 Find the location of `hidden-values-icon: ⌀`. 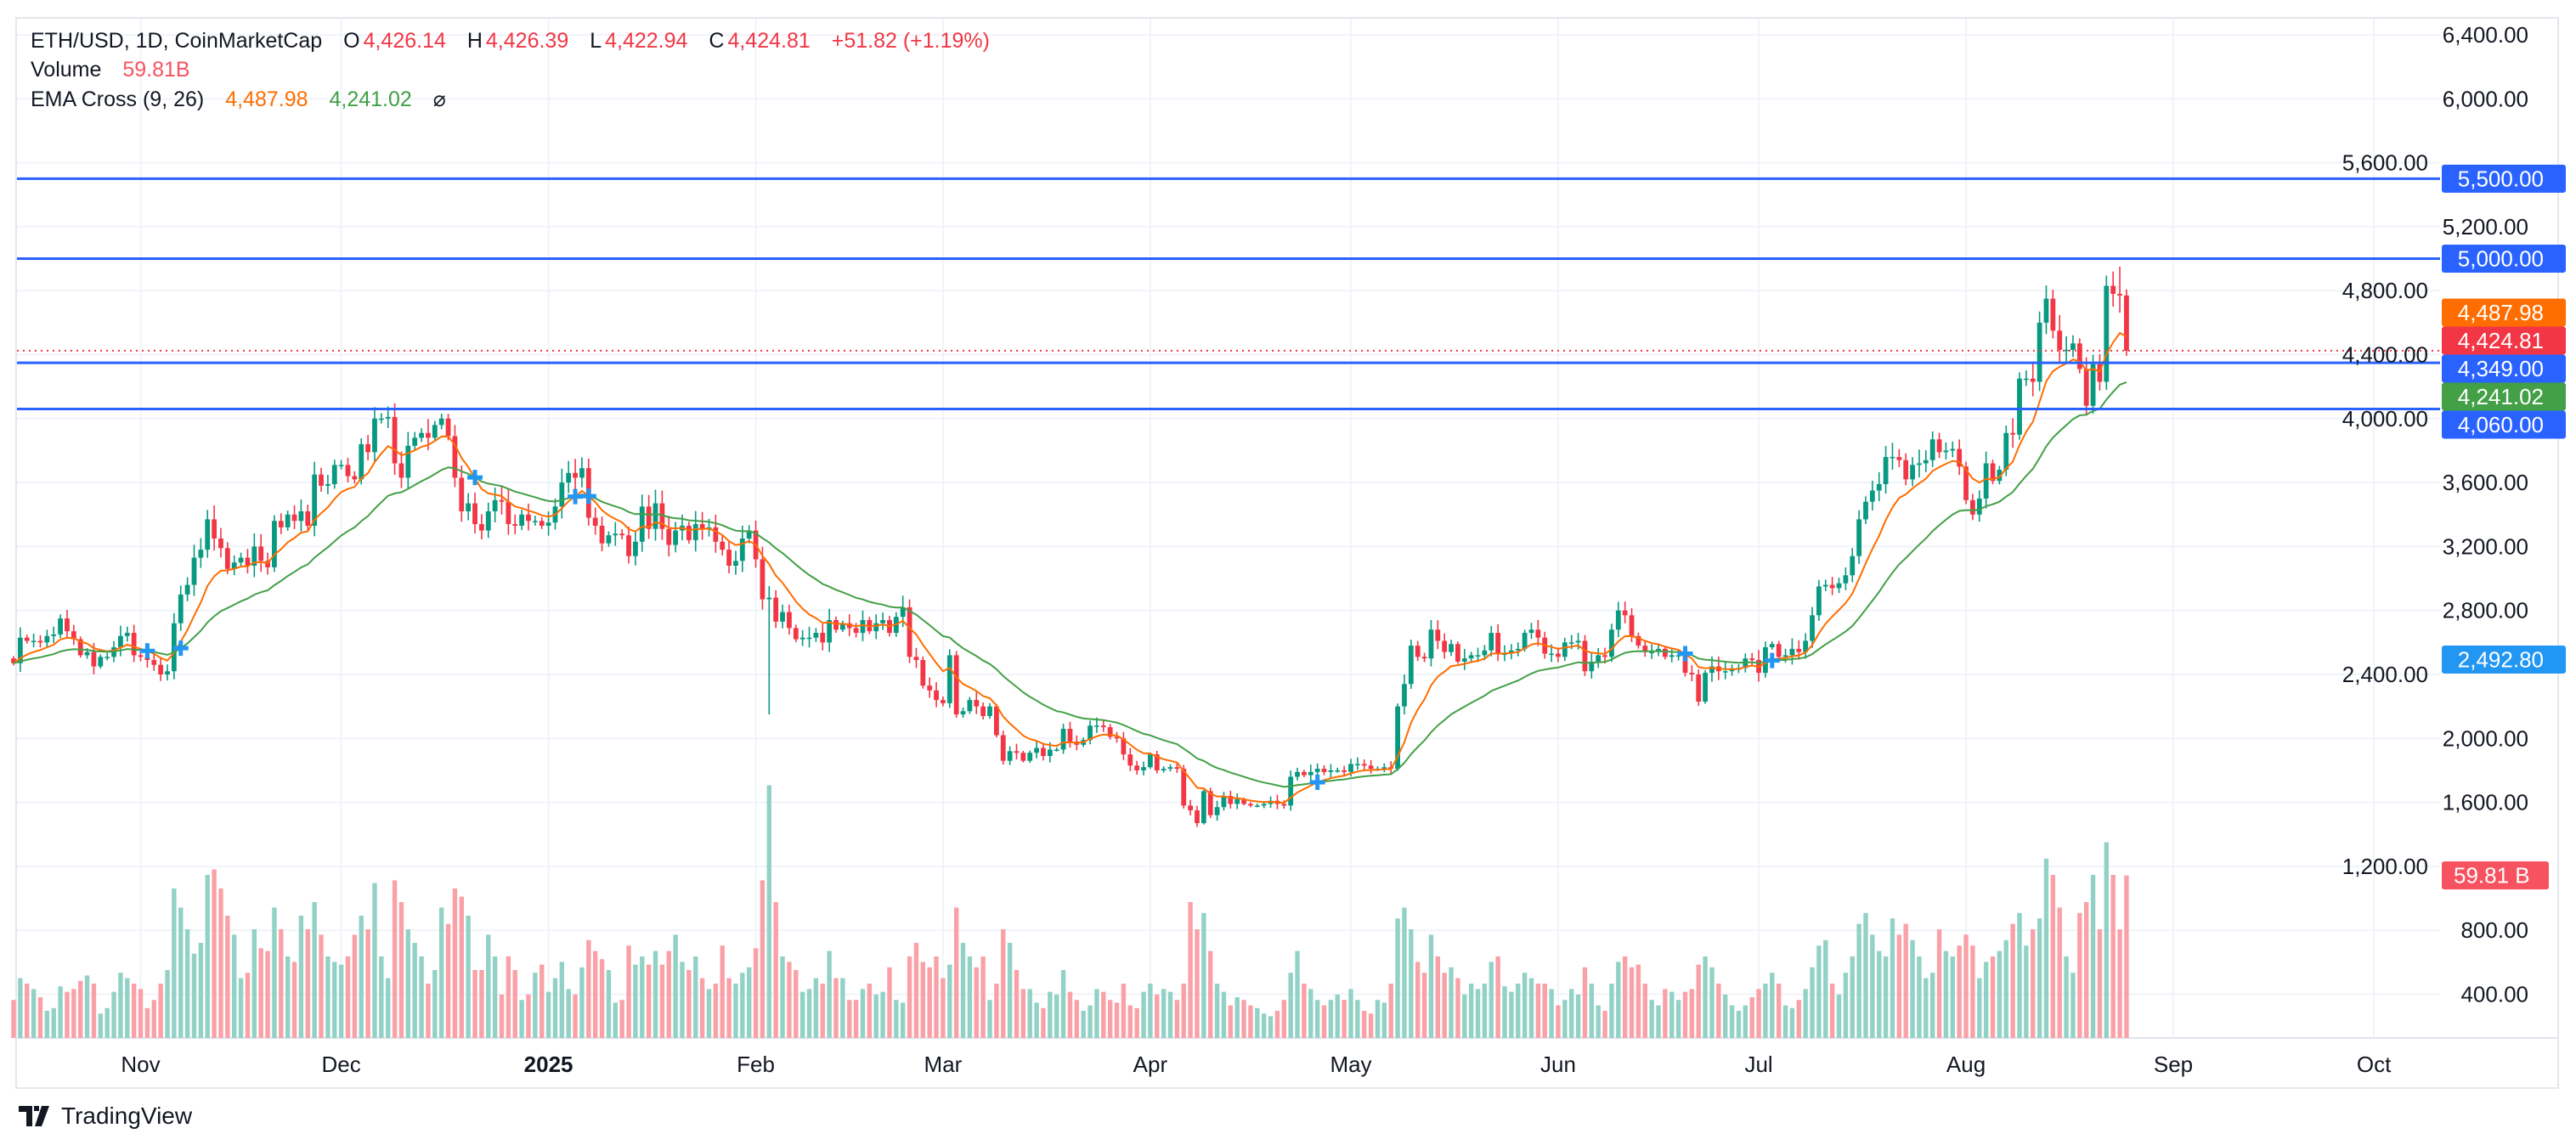

hidden-values-icon: ⌀ is located at coordinates (439, 99).